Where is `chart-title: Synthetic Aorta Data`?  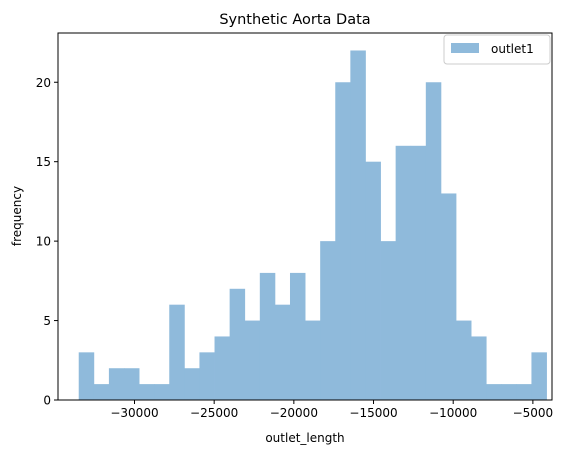
chart-title: Synthetic Aorta Data is located at coordinates (294, 20).